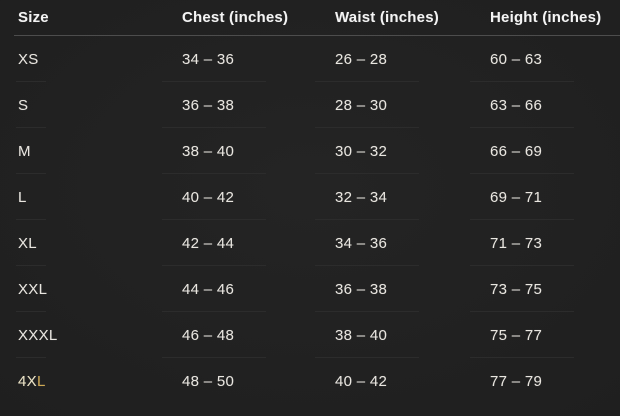 The width and height of the screenshot is (620, 416). Describe the element at coordinates (402, 59) in the screenshot. I see `waist-cell: 26 – 28` at that location.